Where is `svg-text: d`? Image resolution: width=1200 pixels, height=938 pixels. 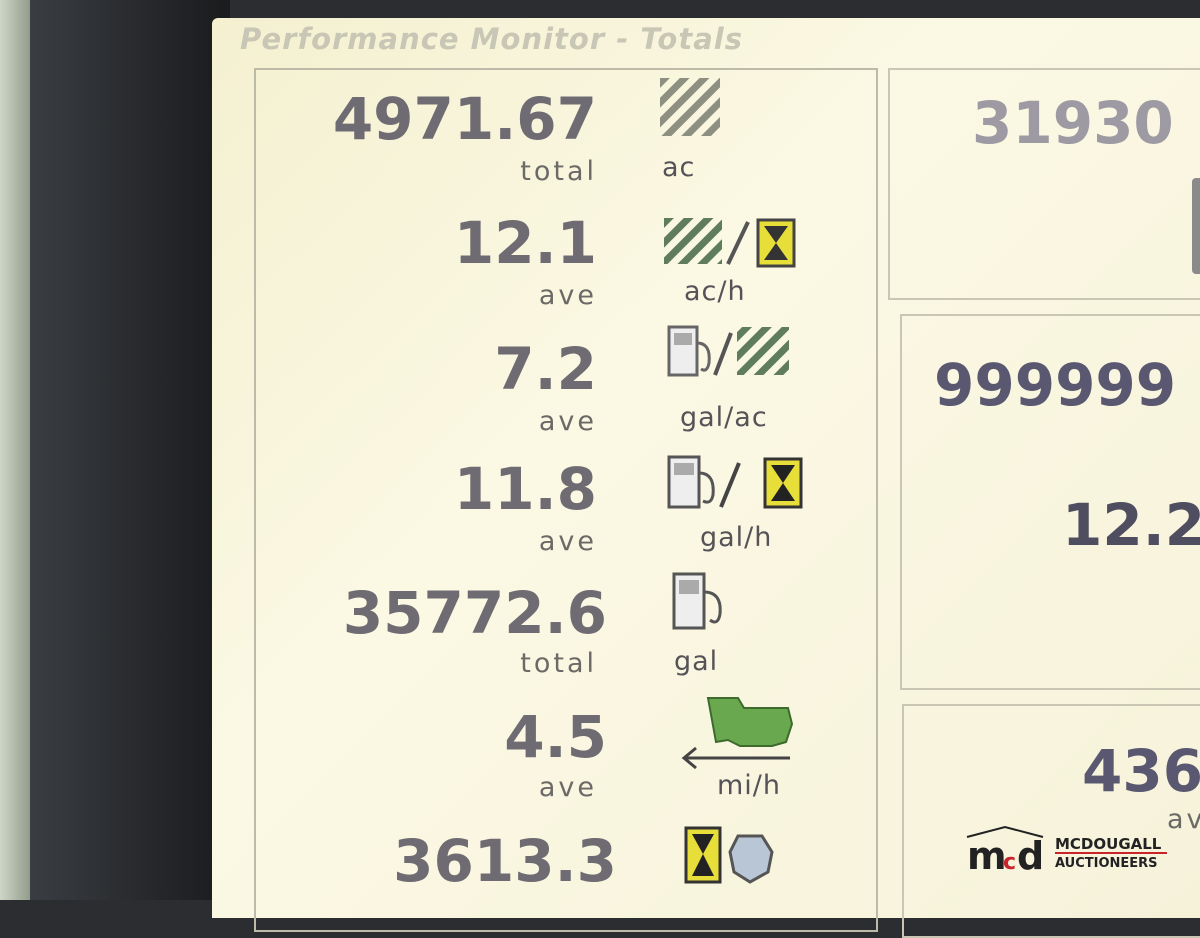 svg-text: d is located at coordinates (1030, 854).